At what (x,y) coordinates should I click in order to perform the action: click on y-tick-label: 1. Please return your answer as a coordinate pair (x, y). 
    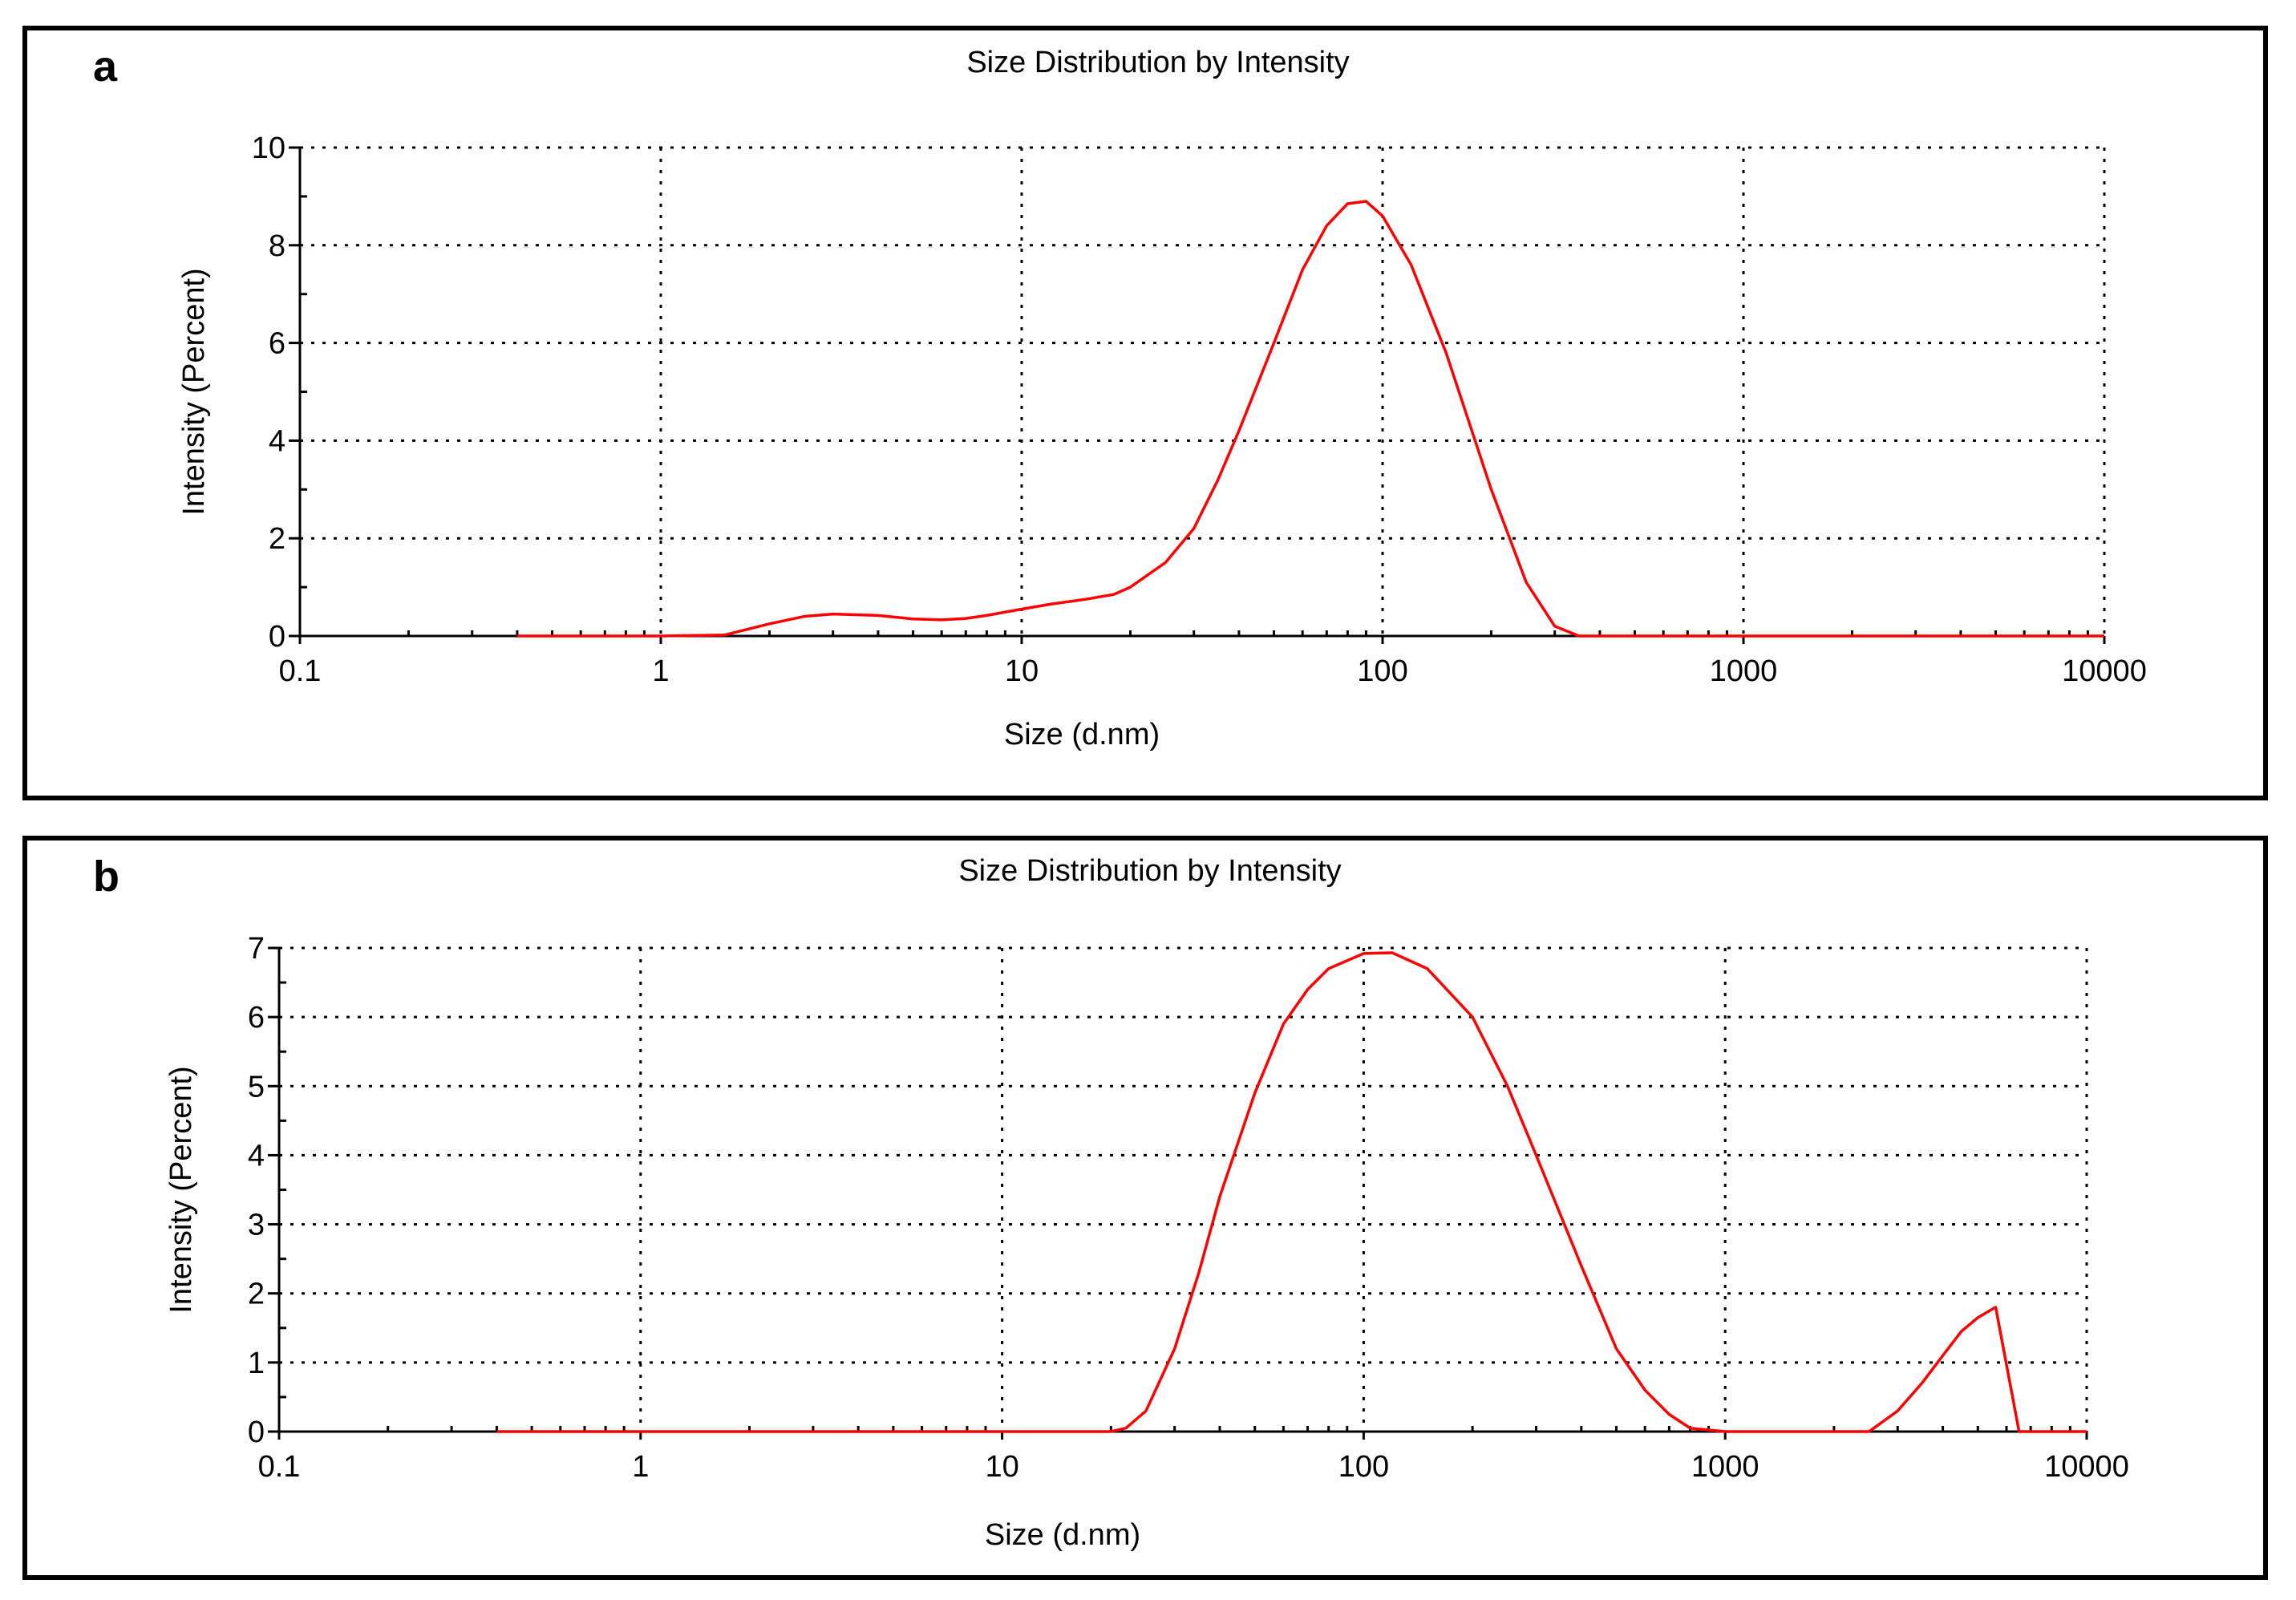
    Looking at the image, I should click on (257, 1363).